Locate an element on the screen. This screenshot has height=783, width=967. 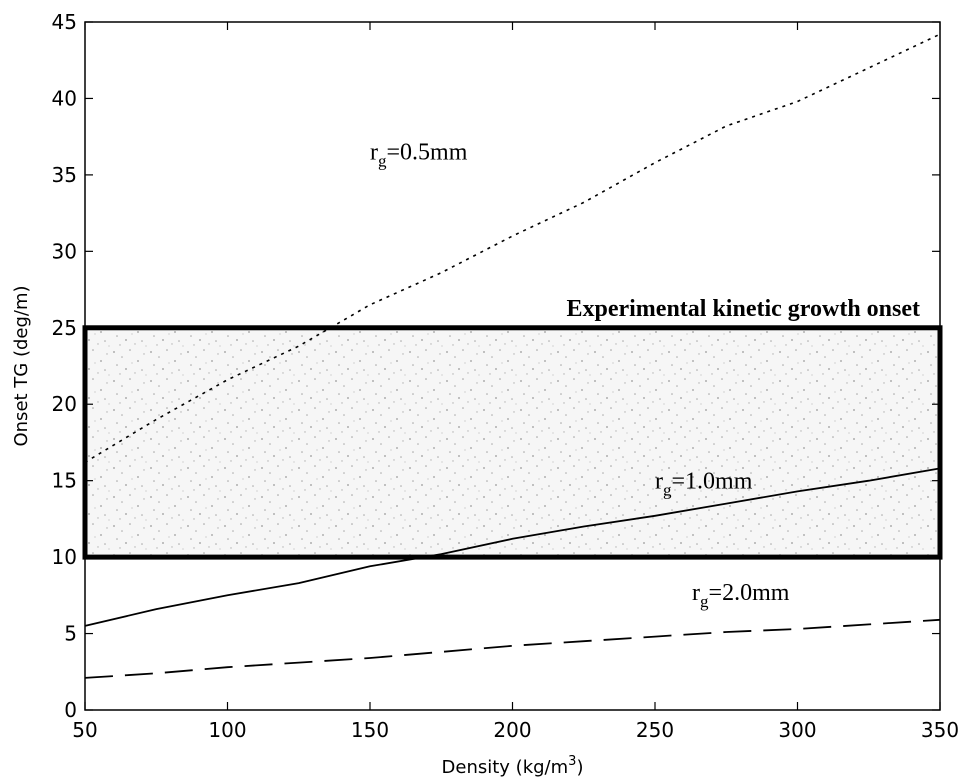
series-label-solid: rg=1.0mm is located at coordinates (704, 483).